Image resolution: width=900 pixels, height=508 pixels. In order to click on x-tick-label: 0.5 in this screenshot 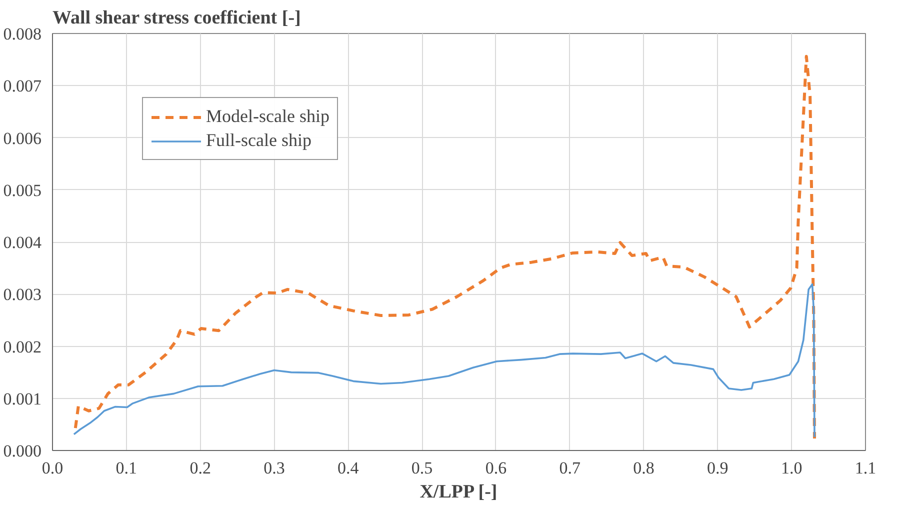, I will do `click(422, 468)`.